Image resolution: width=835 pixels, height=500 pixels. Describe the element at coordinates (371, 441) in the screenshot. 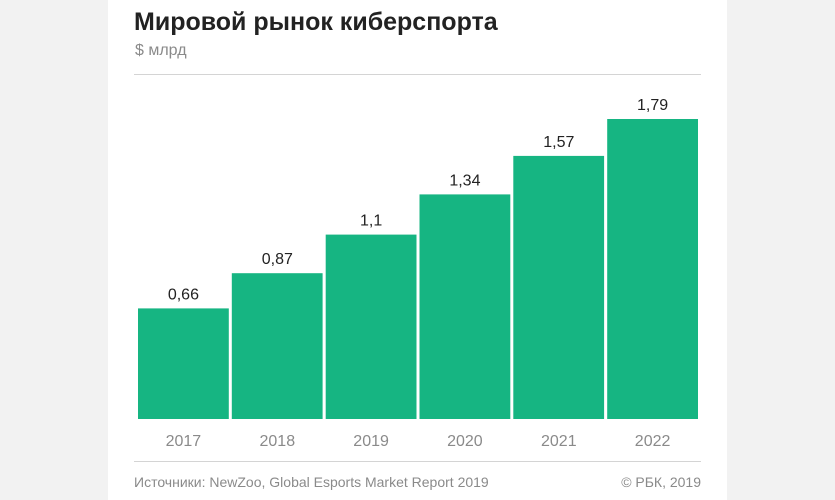

I see `x-tick-label-2019: 2019` at that location.